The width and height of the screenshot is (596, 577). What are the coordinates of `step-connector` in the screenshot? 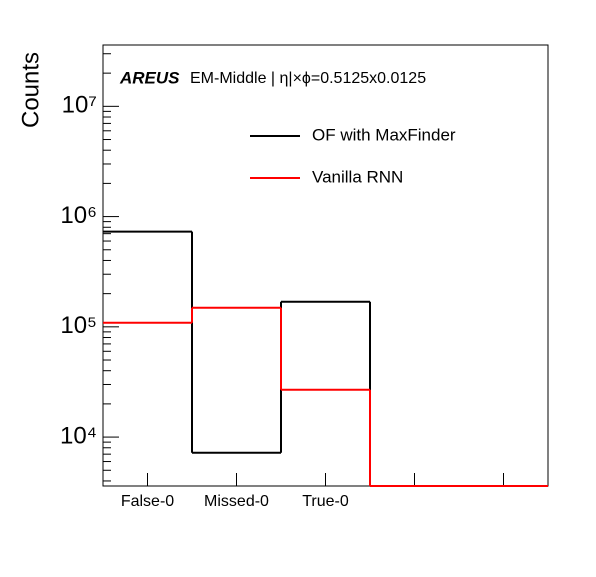 It's located at (281, 396).